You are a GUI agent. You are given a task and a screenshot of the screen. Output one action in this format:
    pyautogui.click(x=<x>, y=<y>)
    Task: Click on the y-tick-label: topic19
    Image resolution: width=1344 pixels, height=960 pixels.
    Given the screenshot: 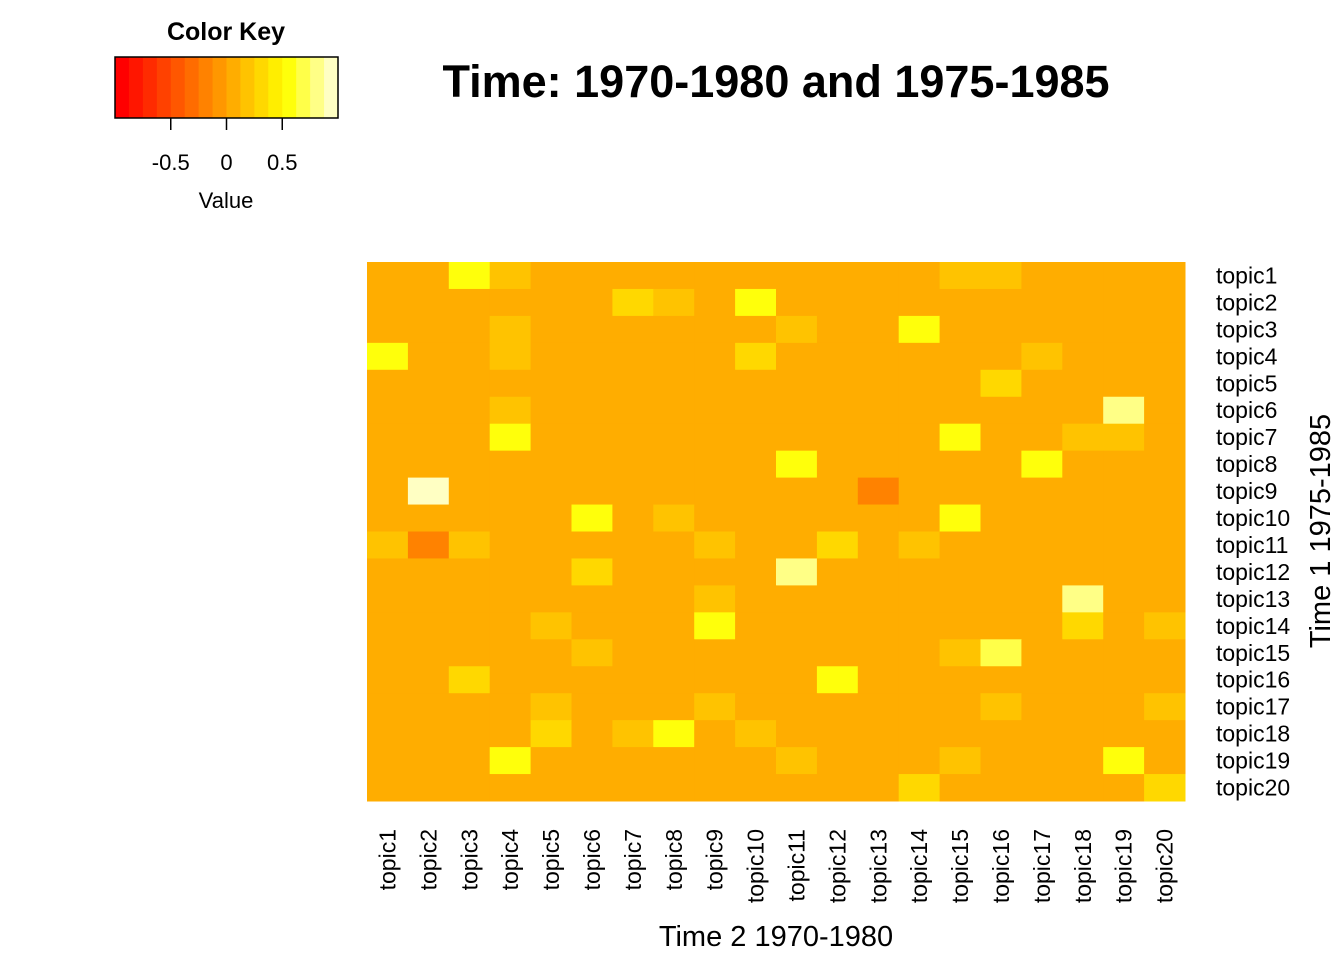 What is the action you would take?
    pyautogui.click(x=1253, y=761)
    